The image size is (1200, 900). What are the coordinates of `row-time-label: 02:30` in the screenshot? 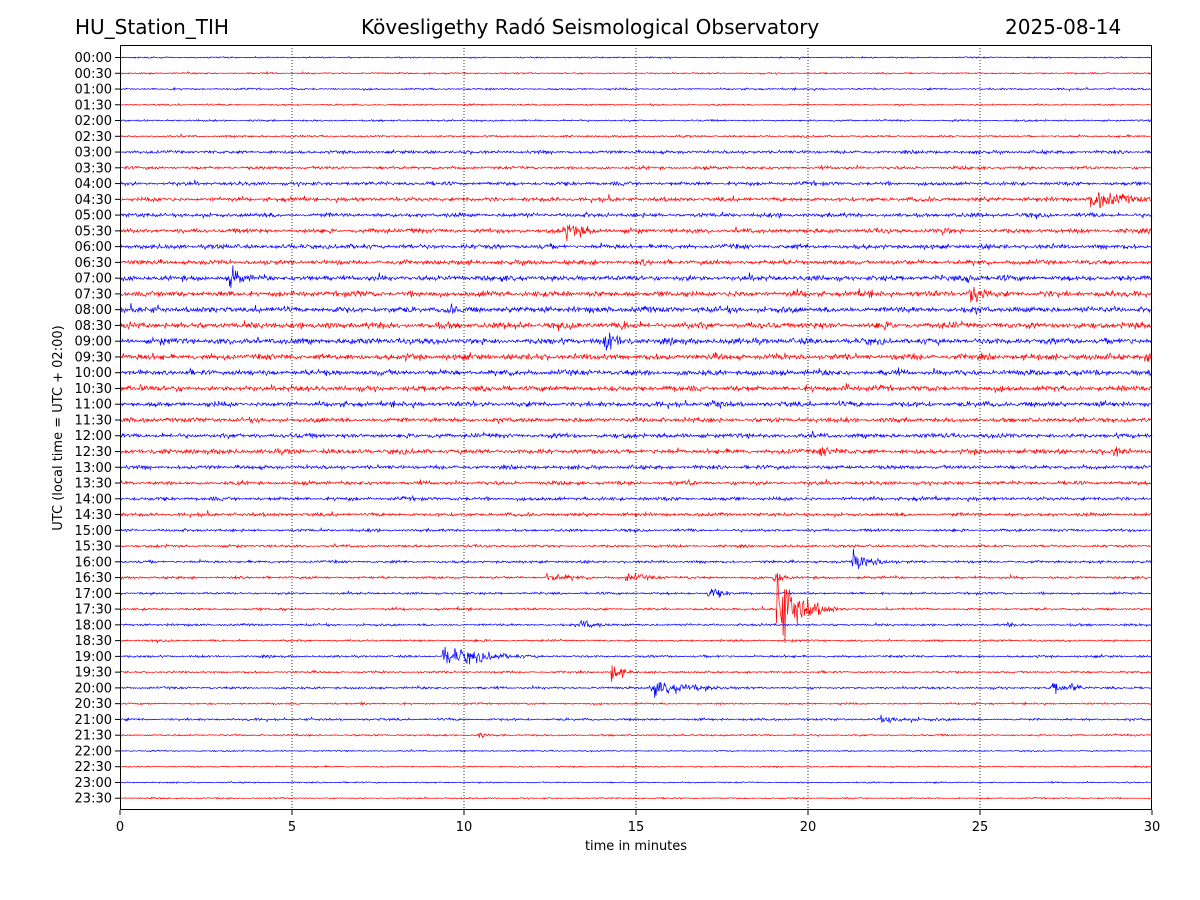 It's located at (93, 137).